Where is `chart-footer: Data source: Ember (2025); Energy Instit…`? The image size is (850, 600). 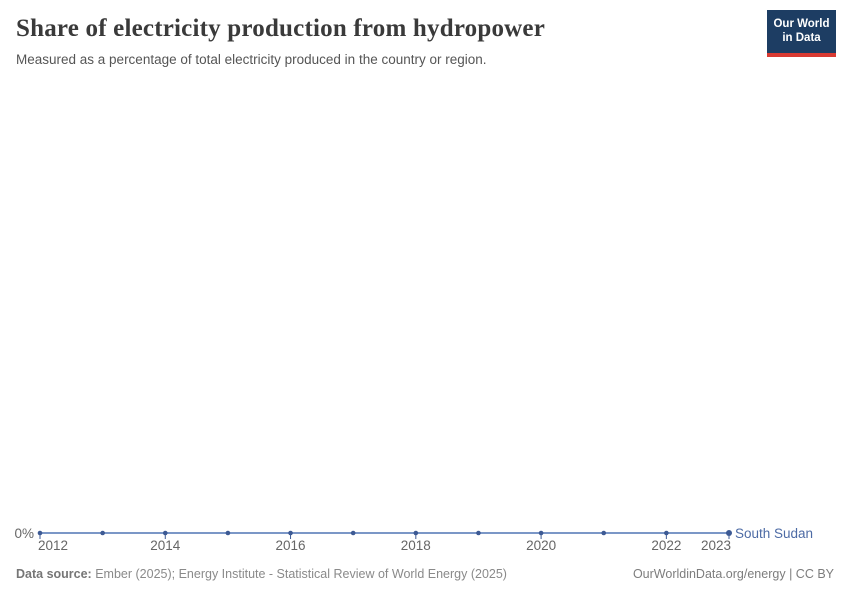
chart-footer: Data source: Ember (2025); Energy Instit… is located at coordinates (425, 575).